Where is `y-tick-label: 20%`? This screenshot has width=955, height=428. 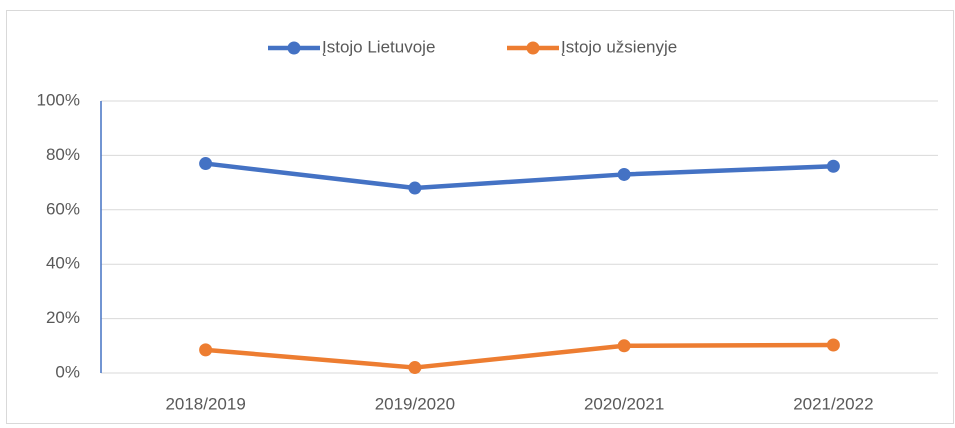 y-tick-label: 20% is located at coordinates (63, 317).